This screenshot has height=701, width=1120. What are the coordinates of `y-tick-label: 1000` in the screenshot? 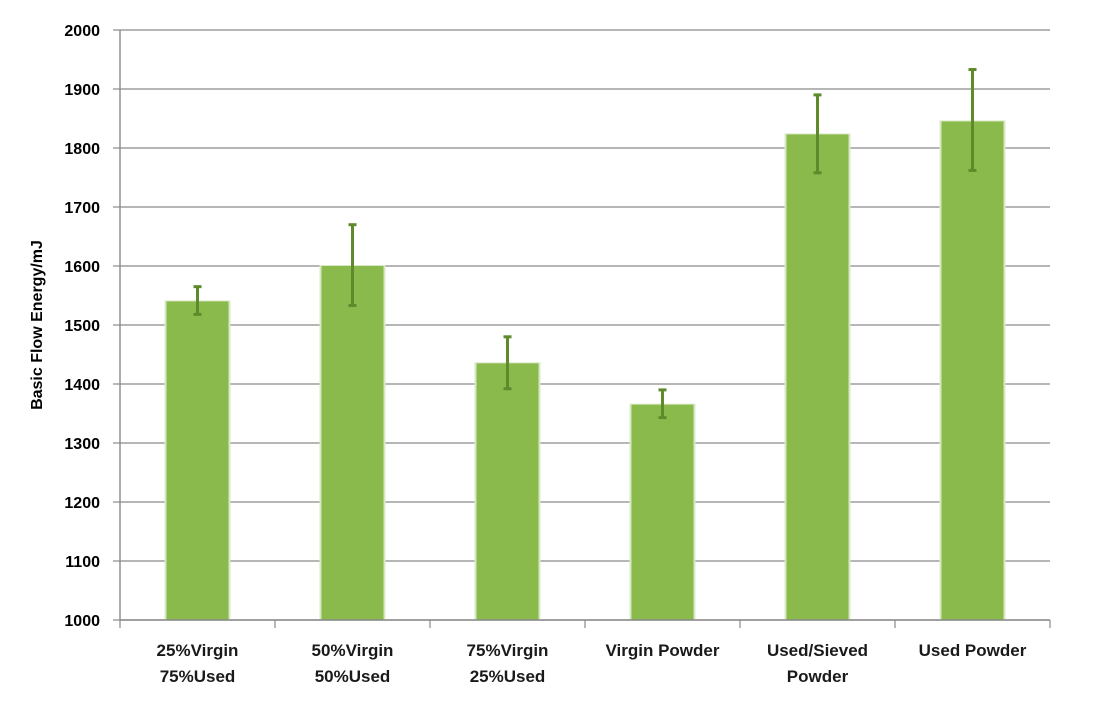 It's located at (82, 621).